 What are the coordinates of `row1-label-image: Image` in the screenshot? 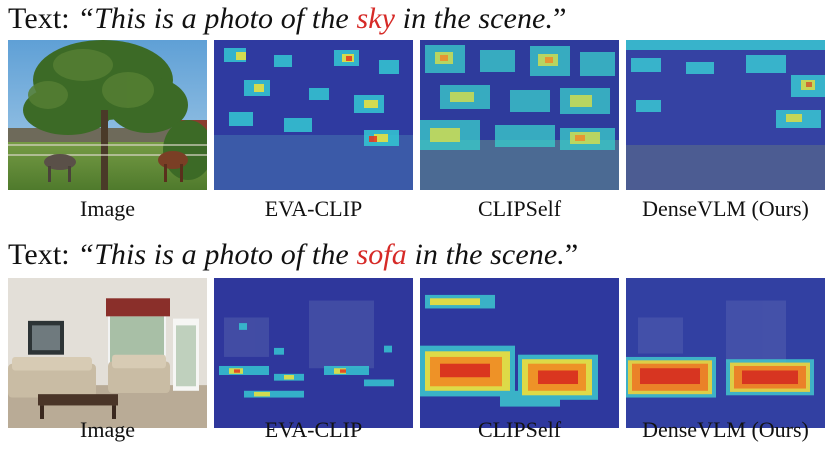 It's located at (107, 208).